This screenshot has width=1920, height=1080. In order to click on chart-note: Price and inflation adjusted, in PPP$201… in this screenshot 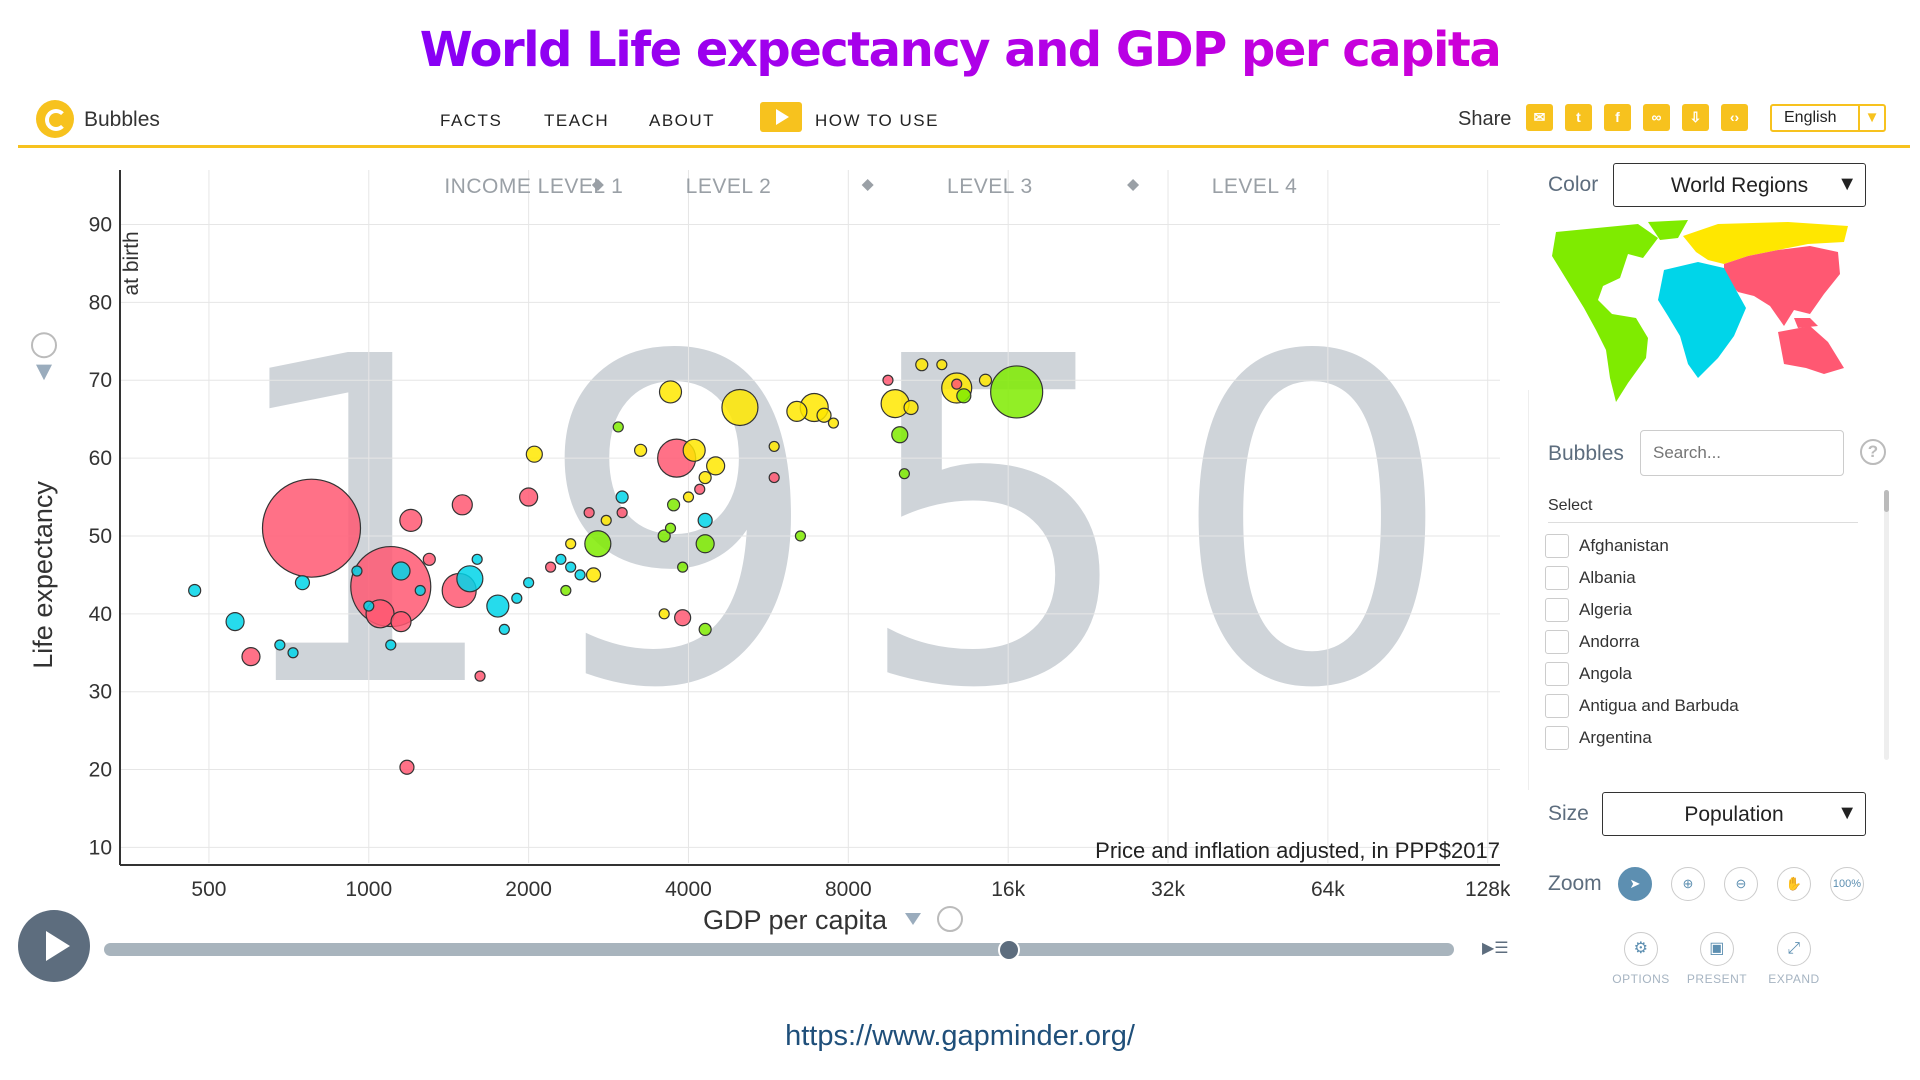, I will do `click(1297, 850)`.